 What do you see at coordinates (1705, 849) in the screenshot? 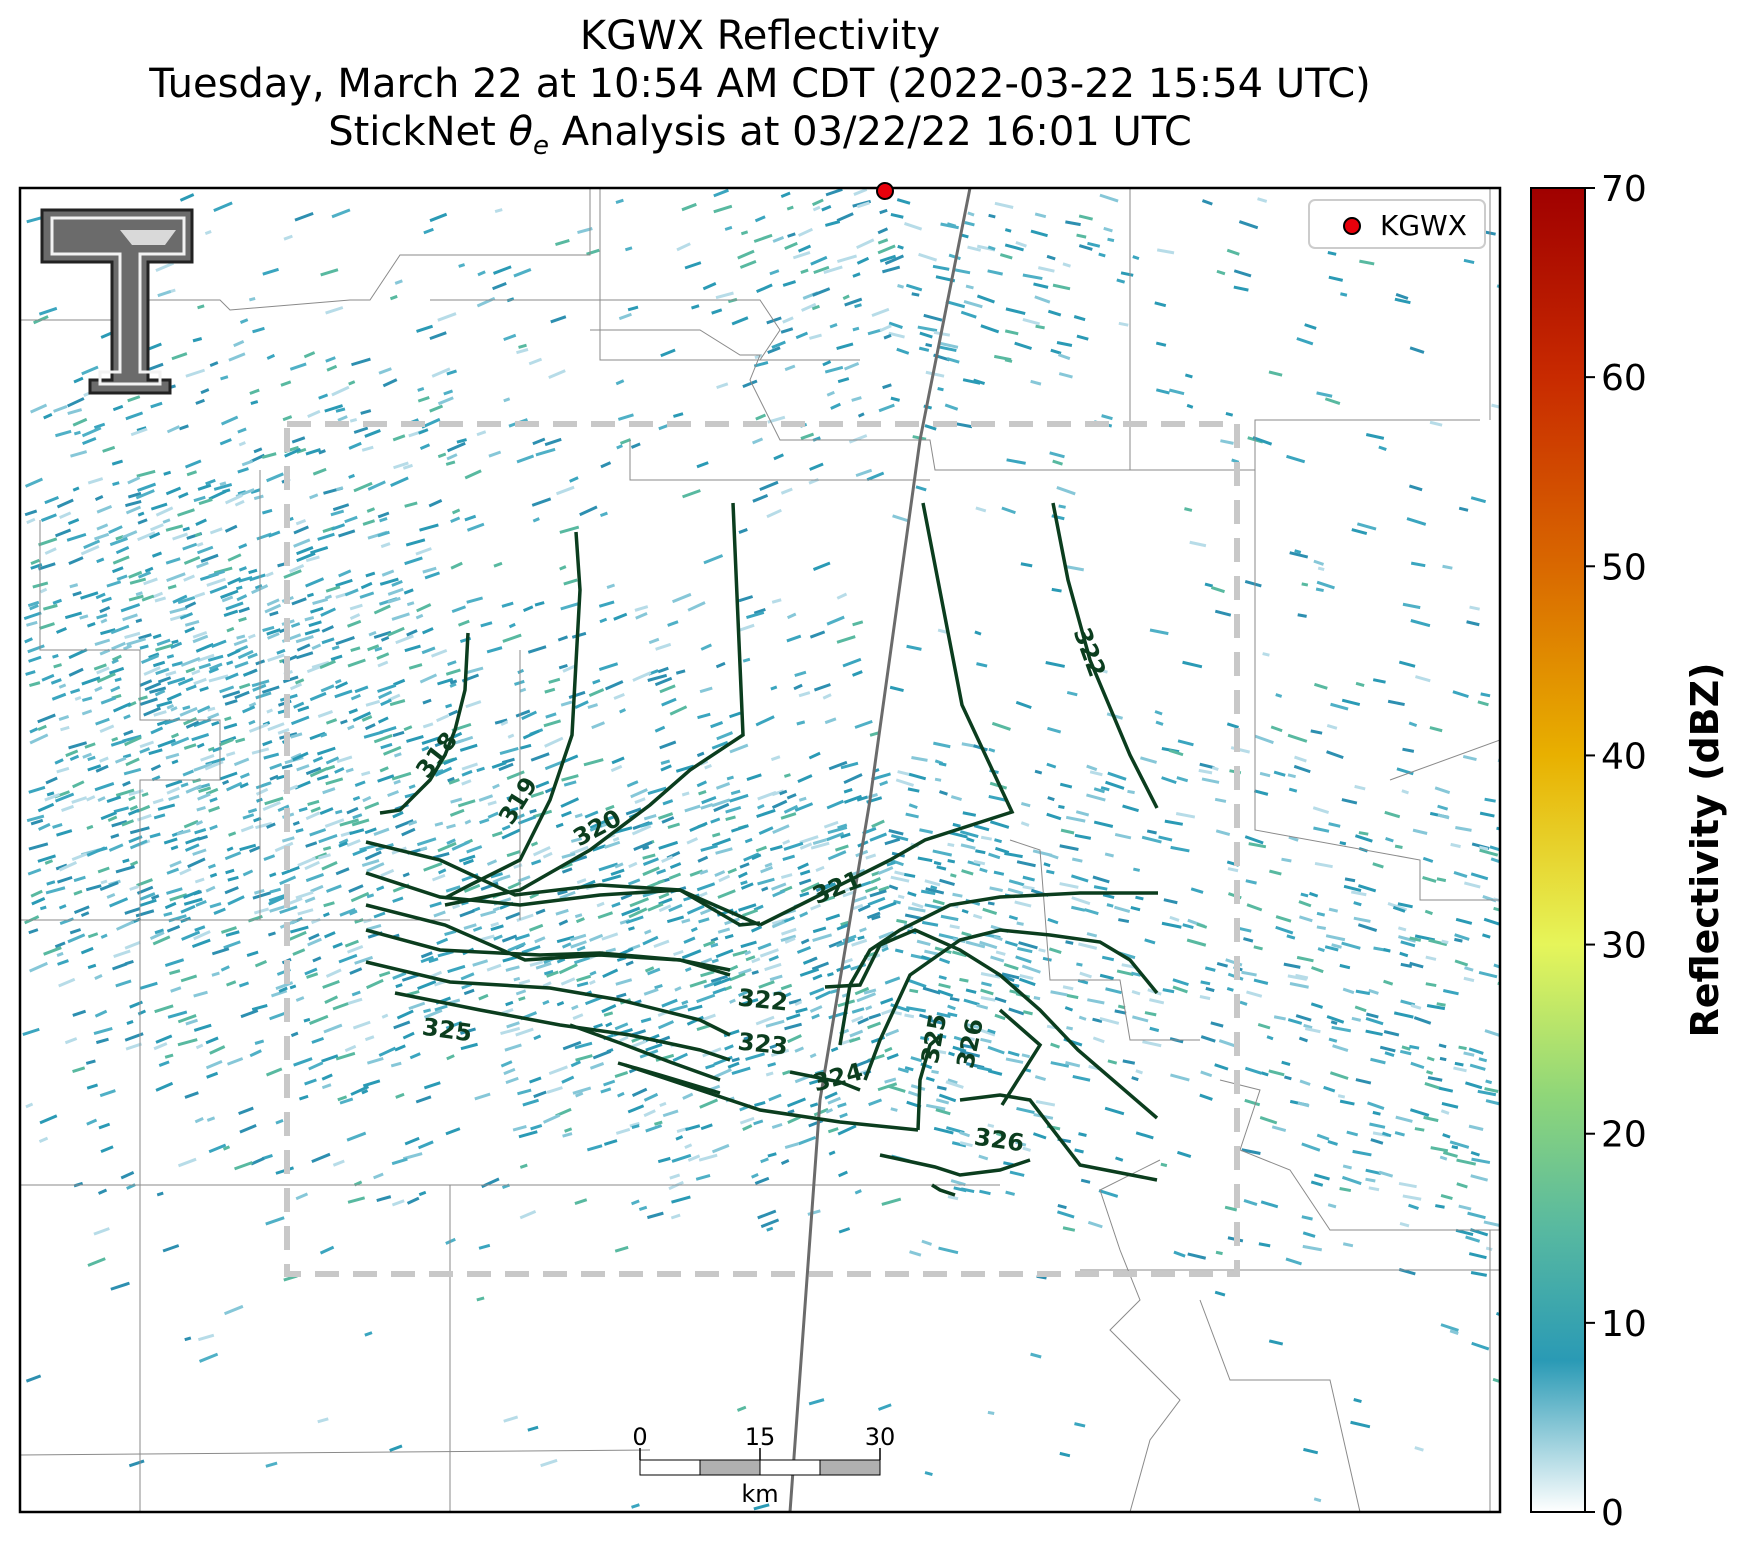
I see `colorbar-label: Reflectivity (dBZ)` at bounding box center [1705, 849].